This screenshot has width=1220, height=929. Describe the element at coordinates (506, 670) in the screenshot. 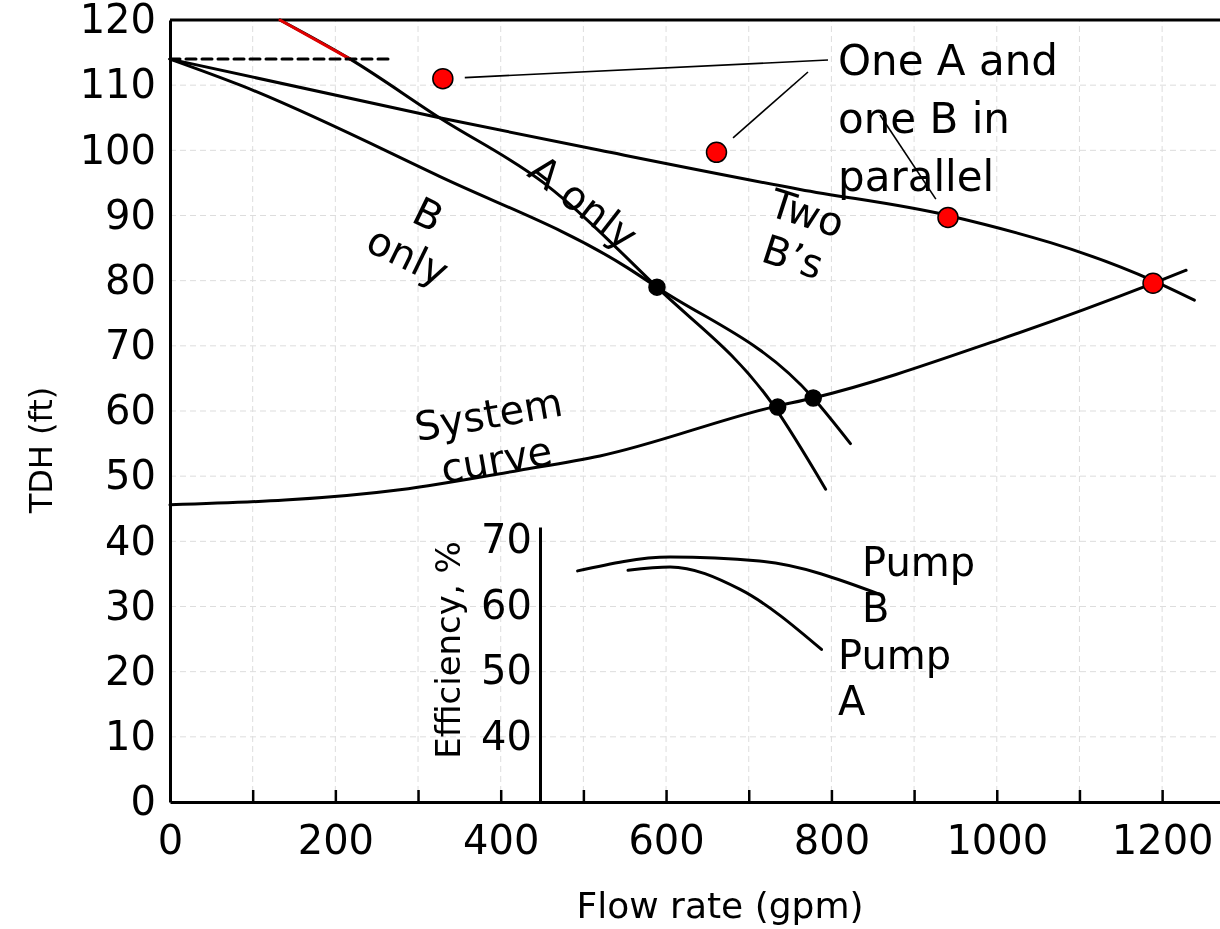

I see `y2-tick-label: 50` at that location.